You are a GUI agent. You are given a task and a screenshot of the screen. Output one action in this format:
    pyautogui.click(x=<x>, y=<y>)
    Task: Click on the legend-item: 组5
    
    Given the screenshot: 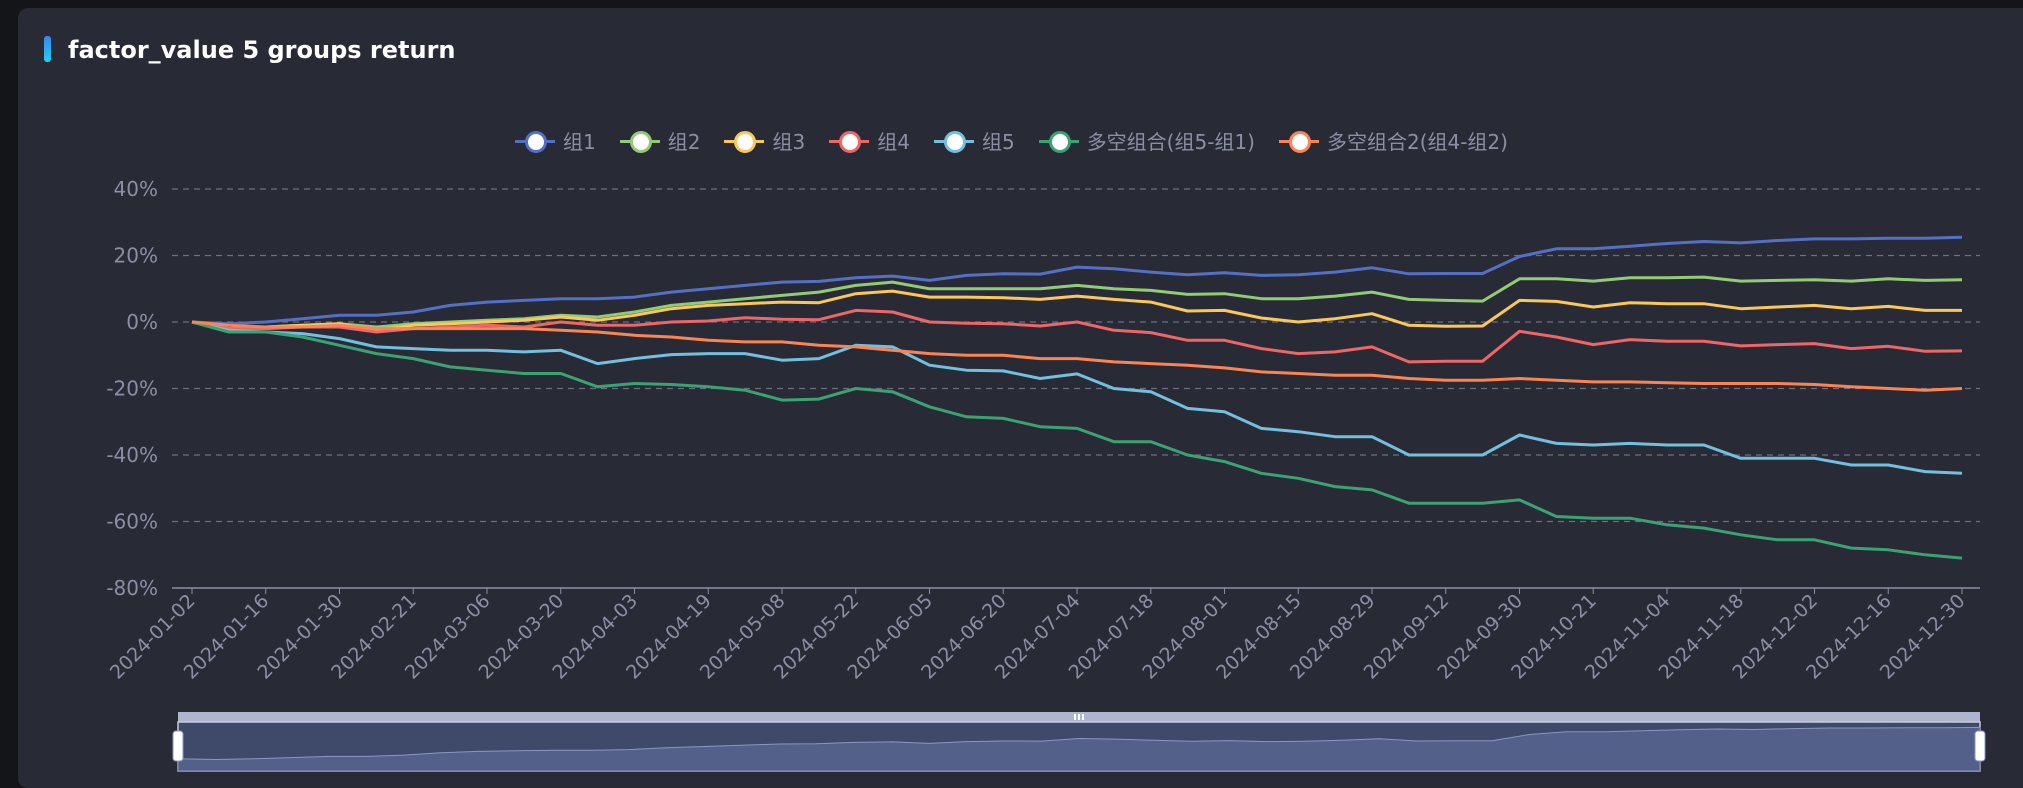 What is the action you would take?
    pyautogui.click(x=974, y=140)
    